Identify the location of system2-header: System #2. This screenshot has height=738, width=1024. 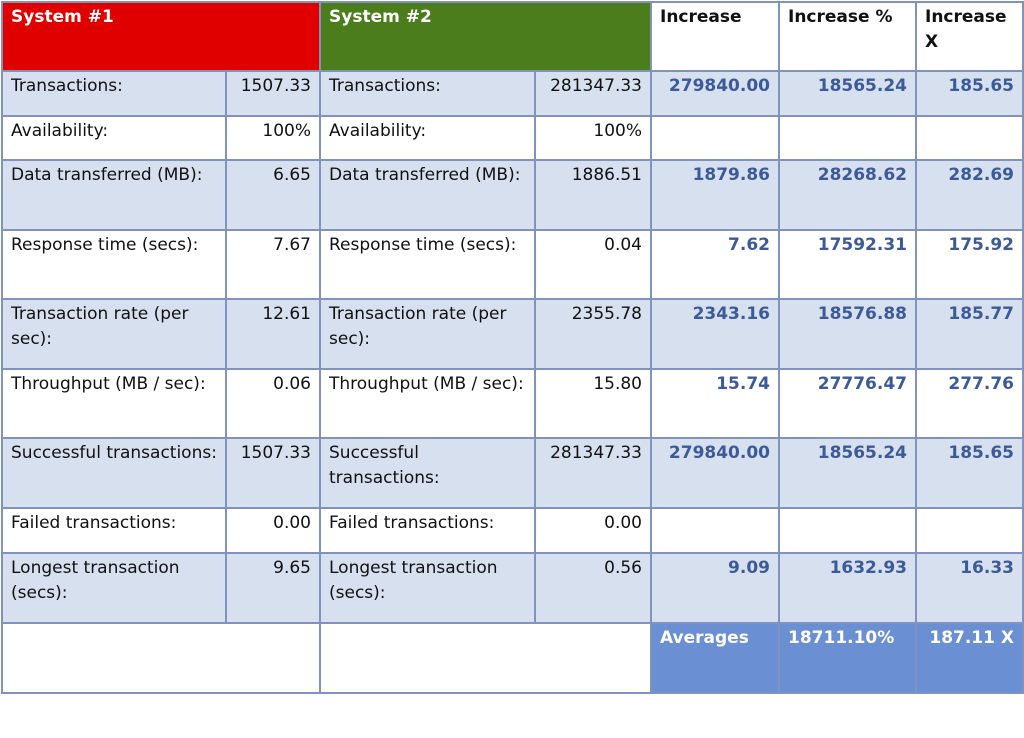
(485, 36).